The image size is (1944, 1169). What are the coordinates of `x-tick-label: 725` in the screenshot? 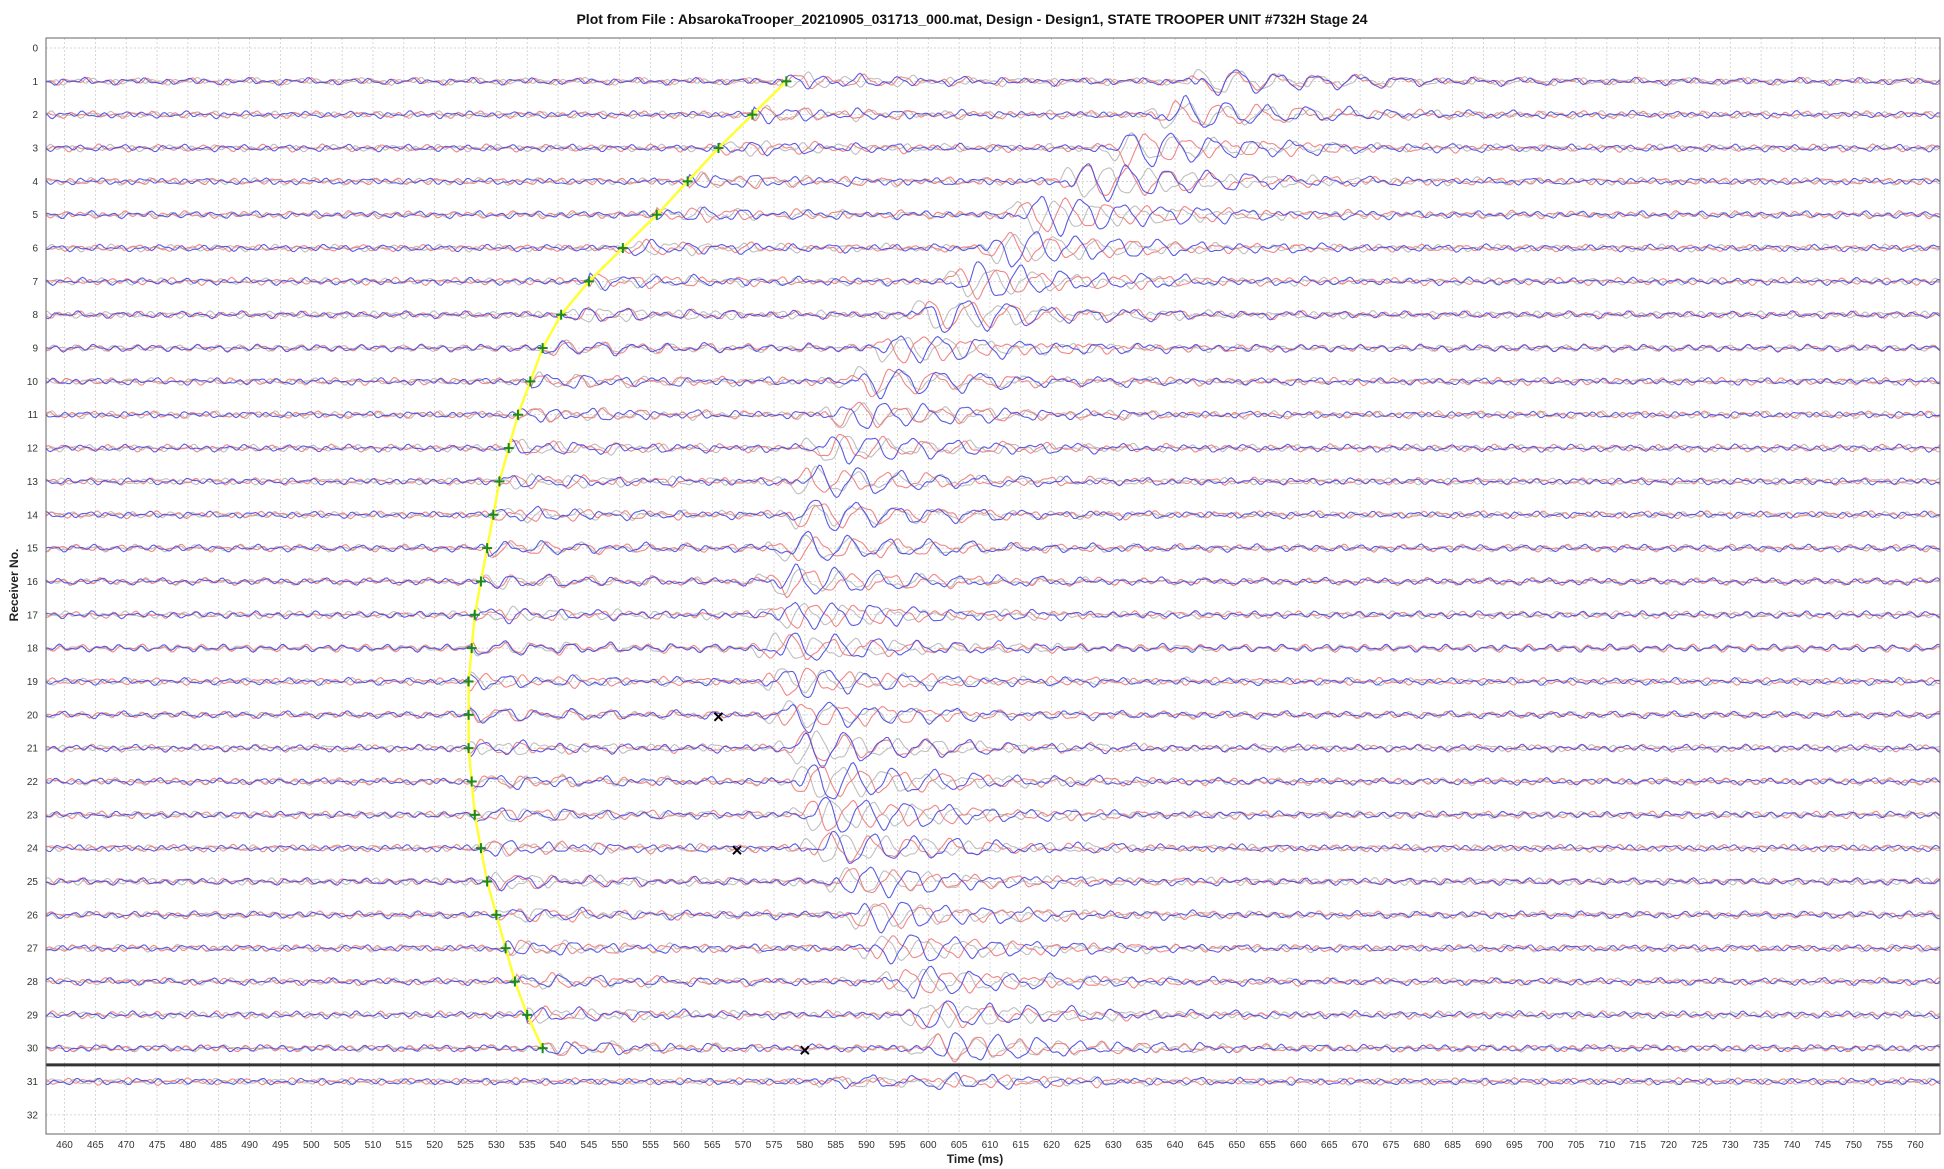 It's located at (1699, 1145).